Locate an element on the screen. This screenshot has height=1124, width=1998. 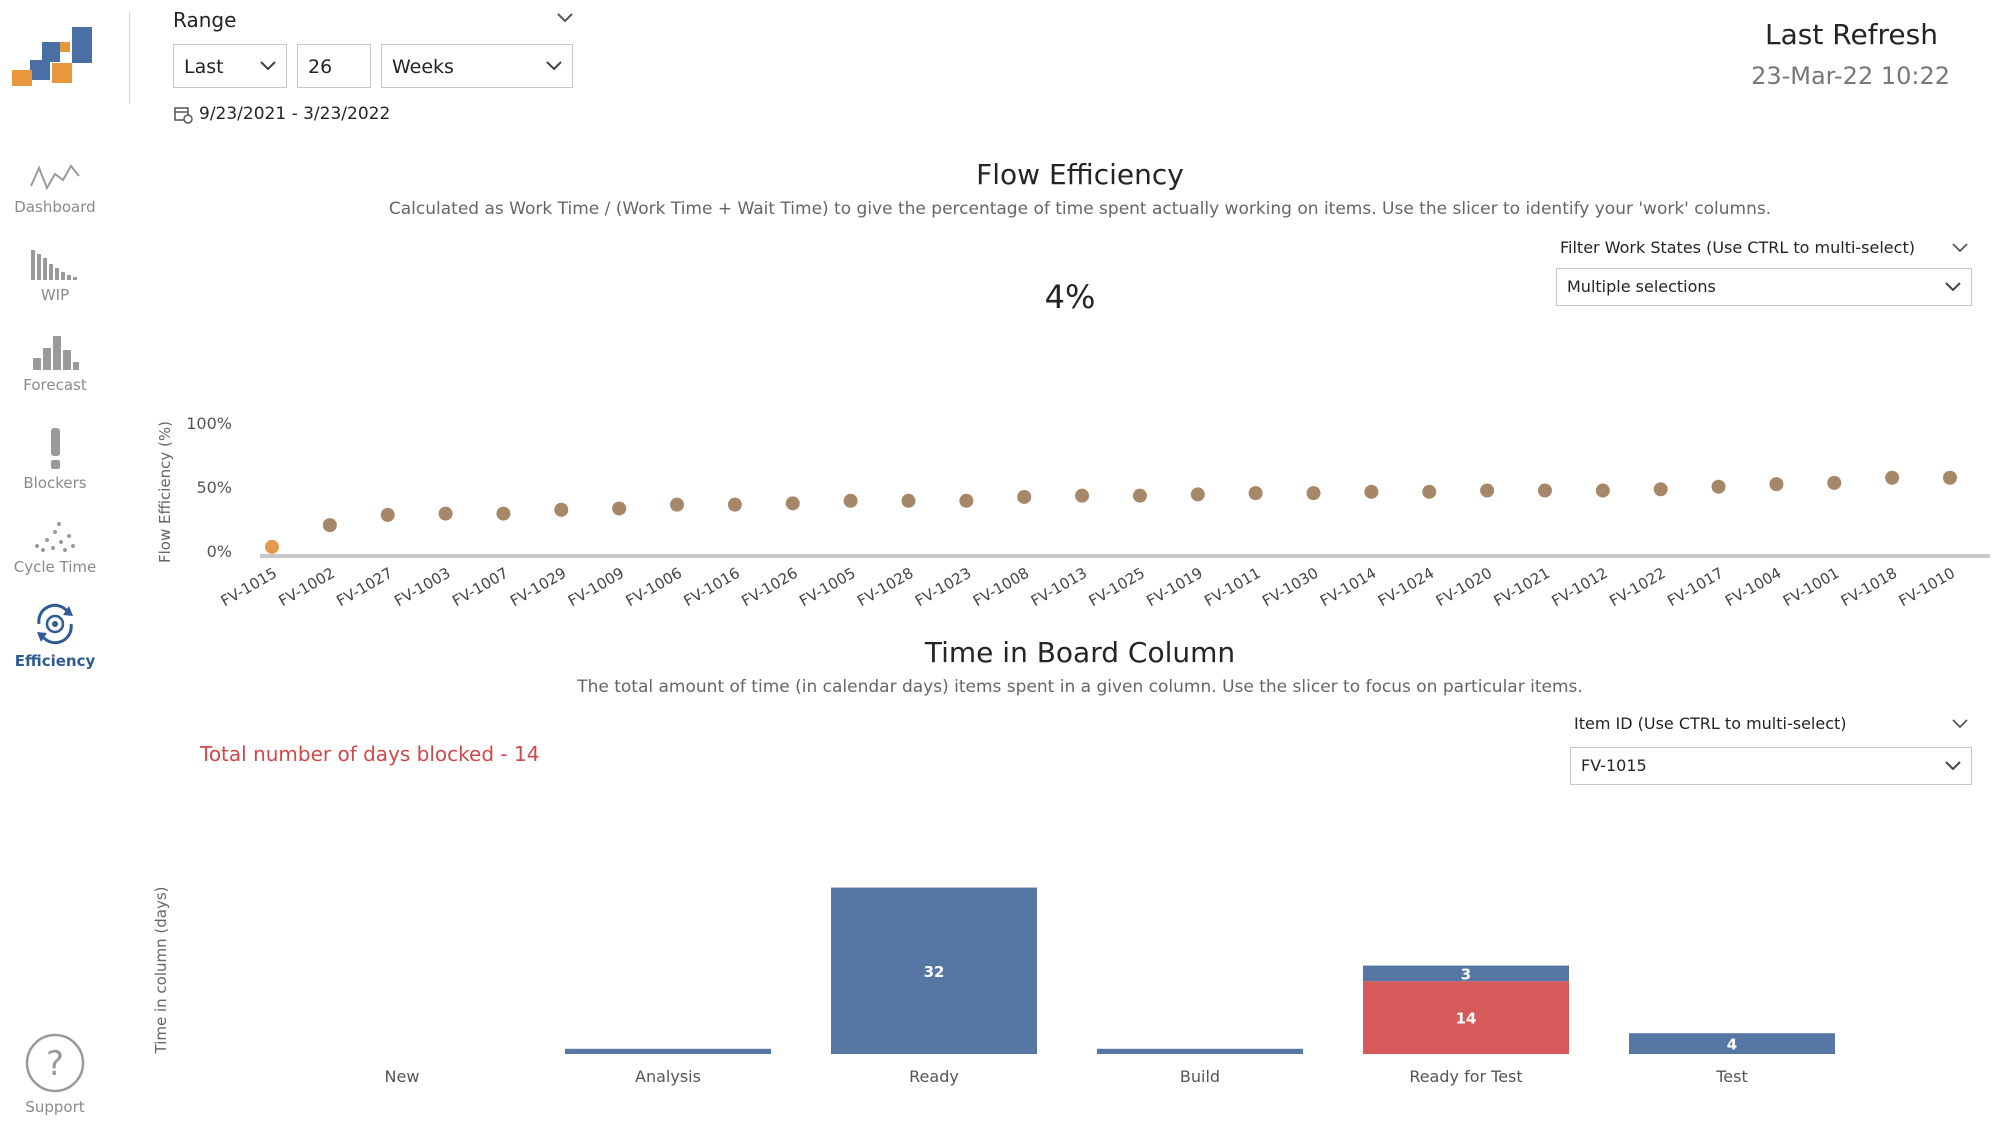
x-tick-label: FV-1022 is located at coordinates (1637, 587).